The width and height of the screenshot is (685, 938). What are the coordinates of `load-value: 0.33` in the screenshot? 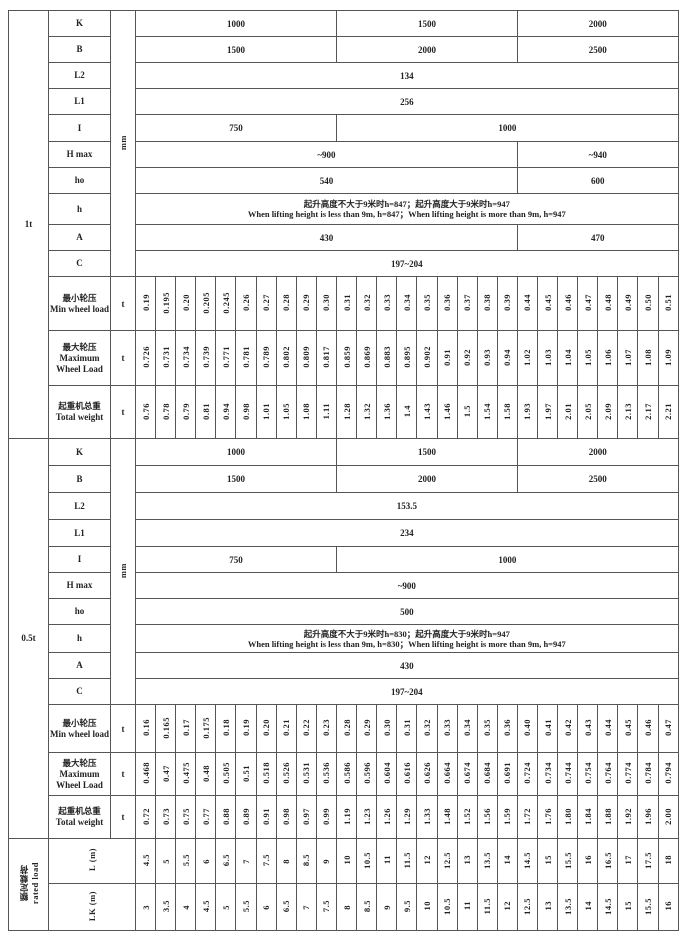 It's located at (447, 728).